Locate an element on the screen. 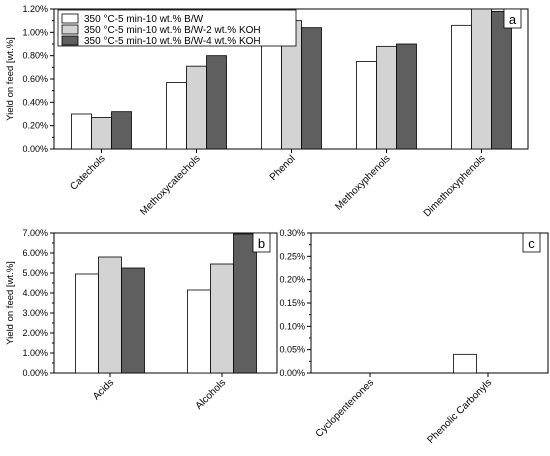  y-tick-label: 7.00% is located at coordinates (35, 233).